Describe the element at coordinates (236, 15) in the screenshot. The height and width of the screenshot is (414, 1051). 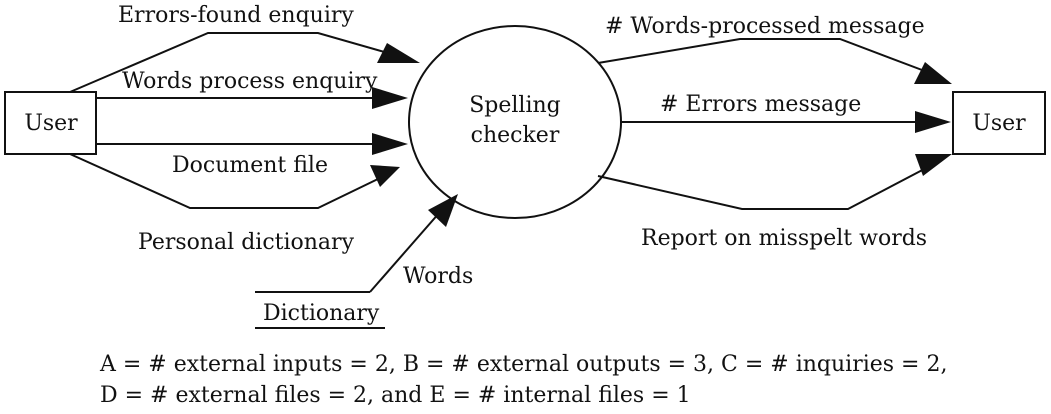
I see `errors-found-enquiry-label: Errors-found enquiry` at that location.